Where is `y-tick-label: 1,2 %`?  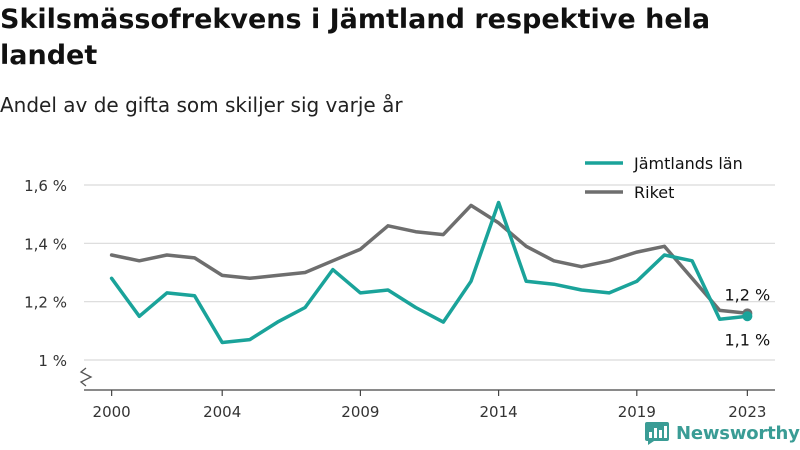
y-tick-label: 1,2 % is located at coordinates (45, 303).